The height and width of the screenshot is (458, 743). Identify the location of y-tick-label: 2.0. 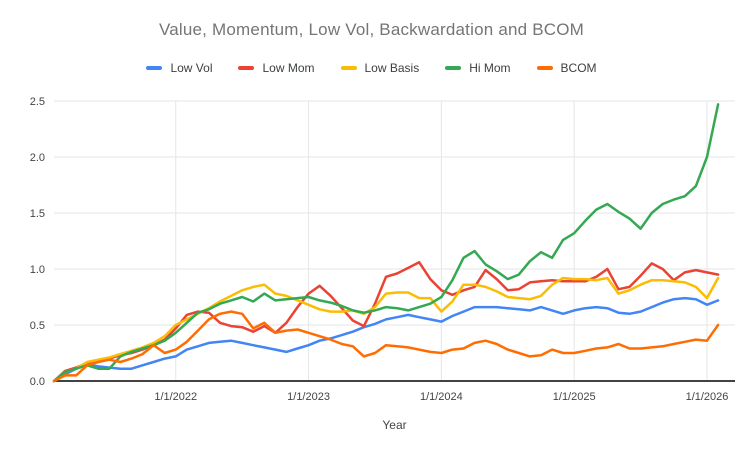
(37, 158).